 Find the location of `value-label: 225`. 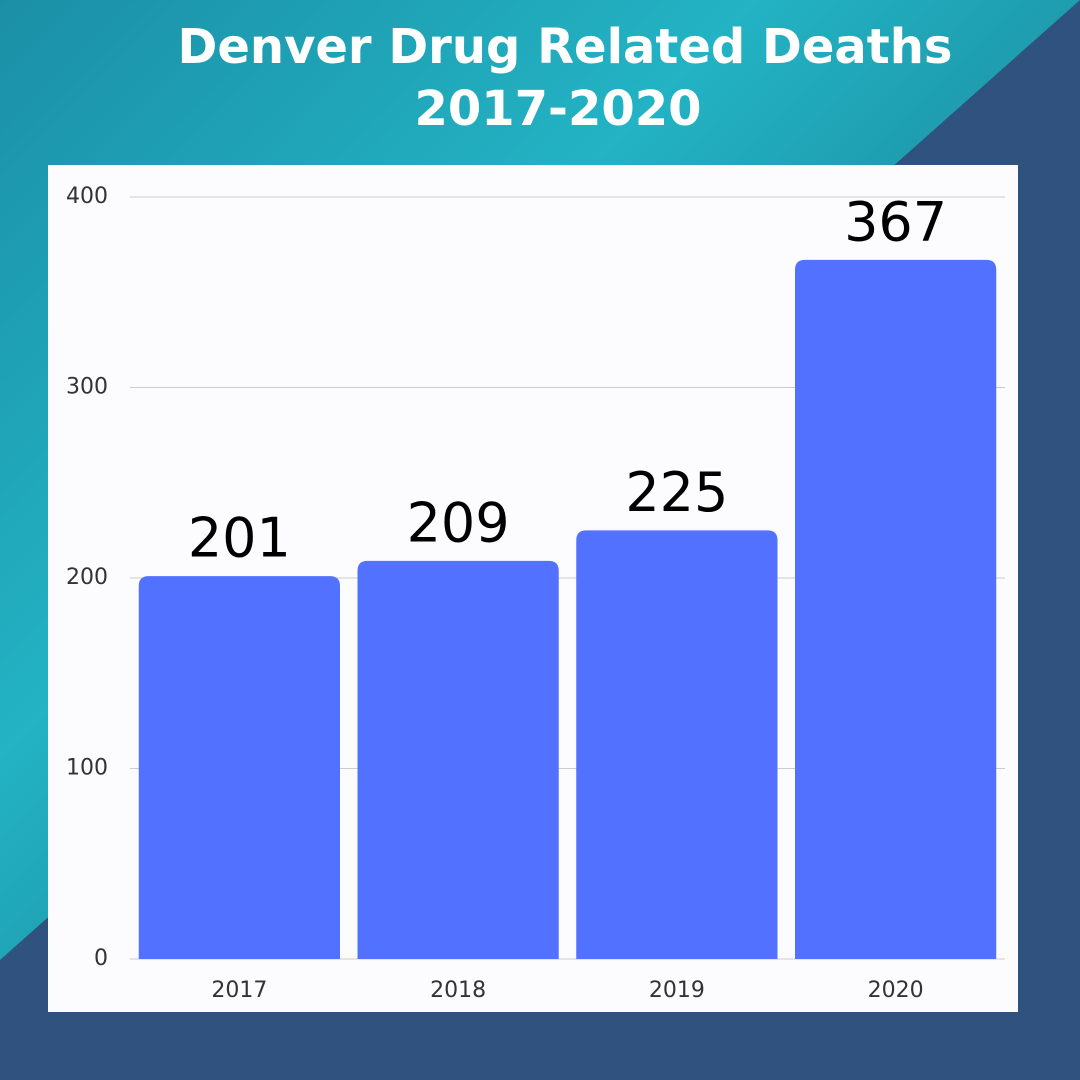

value-label: 225 is located at coordinates (676, 492).